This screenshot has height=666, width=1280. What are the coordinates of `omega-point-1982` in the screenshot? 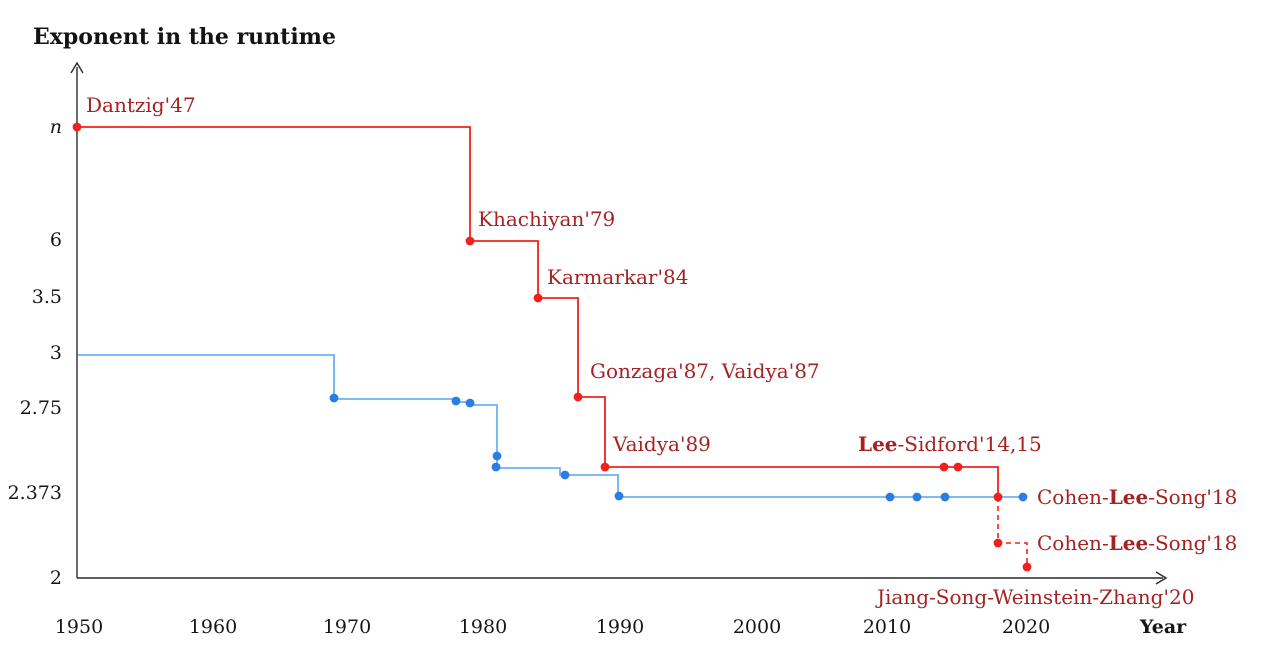 It's located at (496, 467).